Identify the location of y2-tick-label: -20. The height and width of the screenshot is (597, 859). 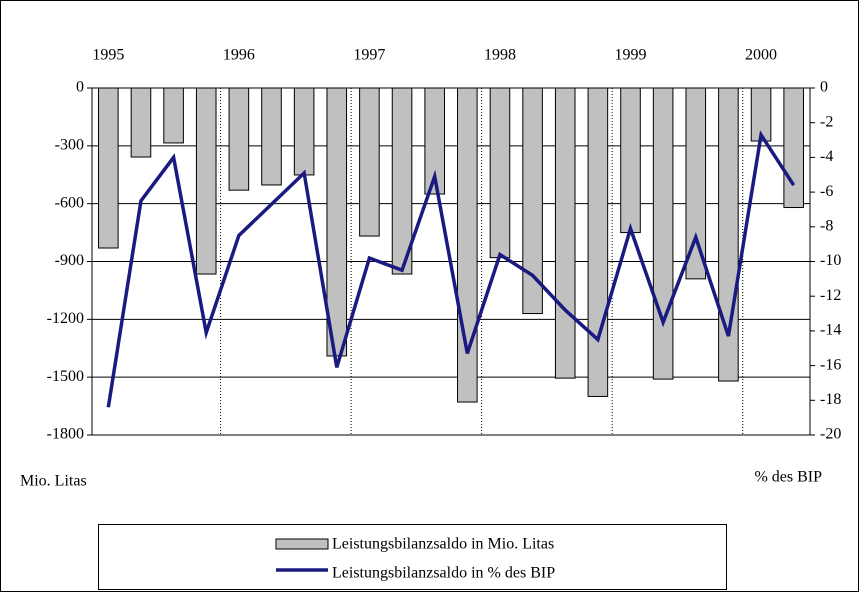
(830, 434).